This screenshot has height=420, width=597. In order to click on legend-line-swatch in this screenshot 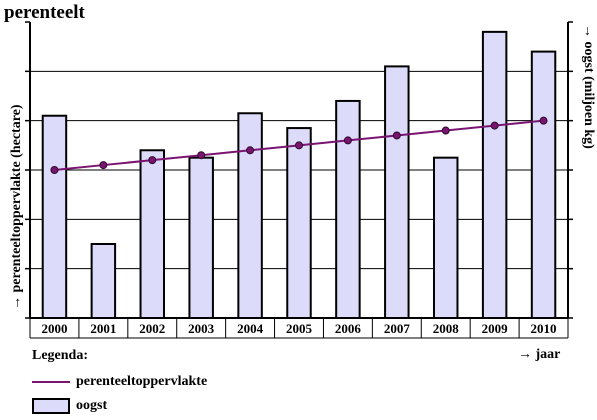, I will do `click(51, 382)`.